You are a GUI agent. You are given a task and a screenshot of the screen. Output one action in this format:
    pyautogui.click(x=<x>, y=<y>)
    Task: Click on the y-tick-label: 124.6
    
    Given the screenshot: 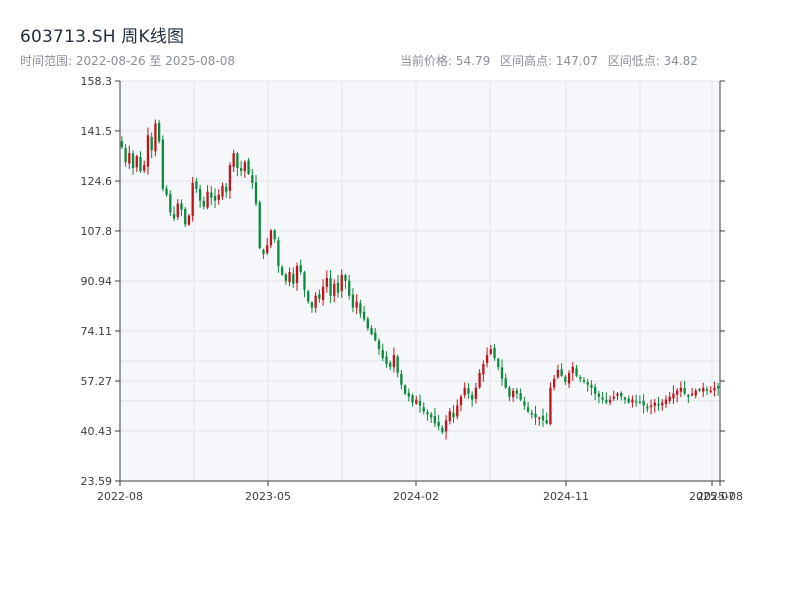 What is the action you would take?
    pyautogui.click(x=97, y=181)
    